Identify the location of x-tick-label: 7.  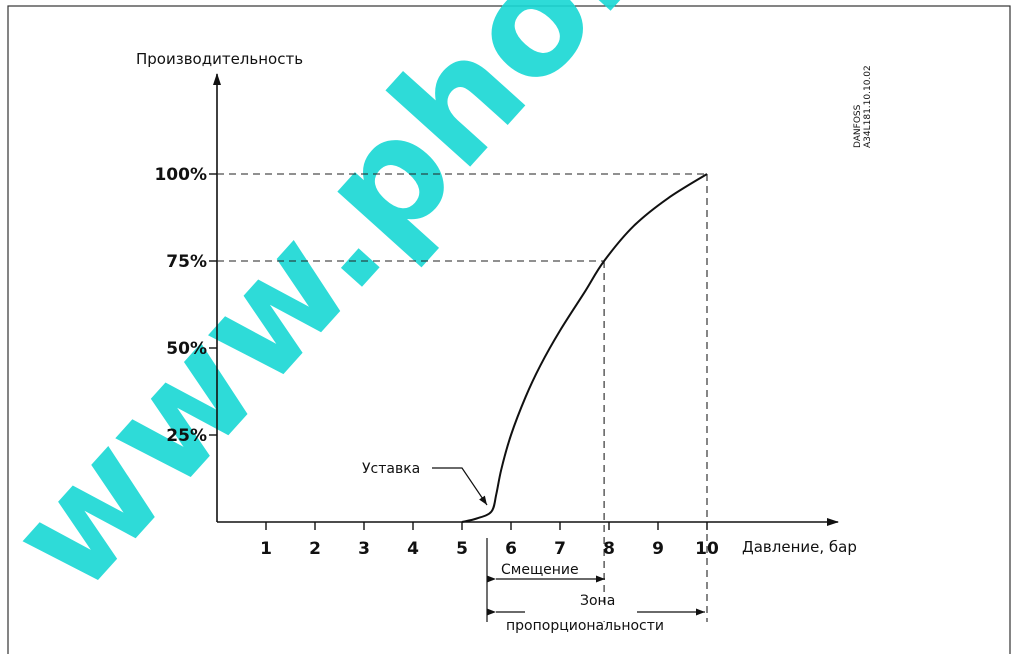
(560, 549).